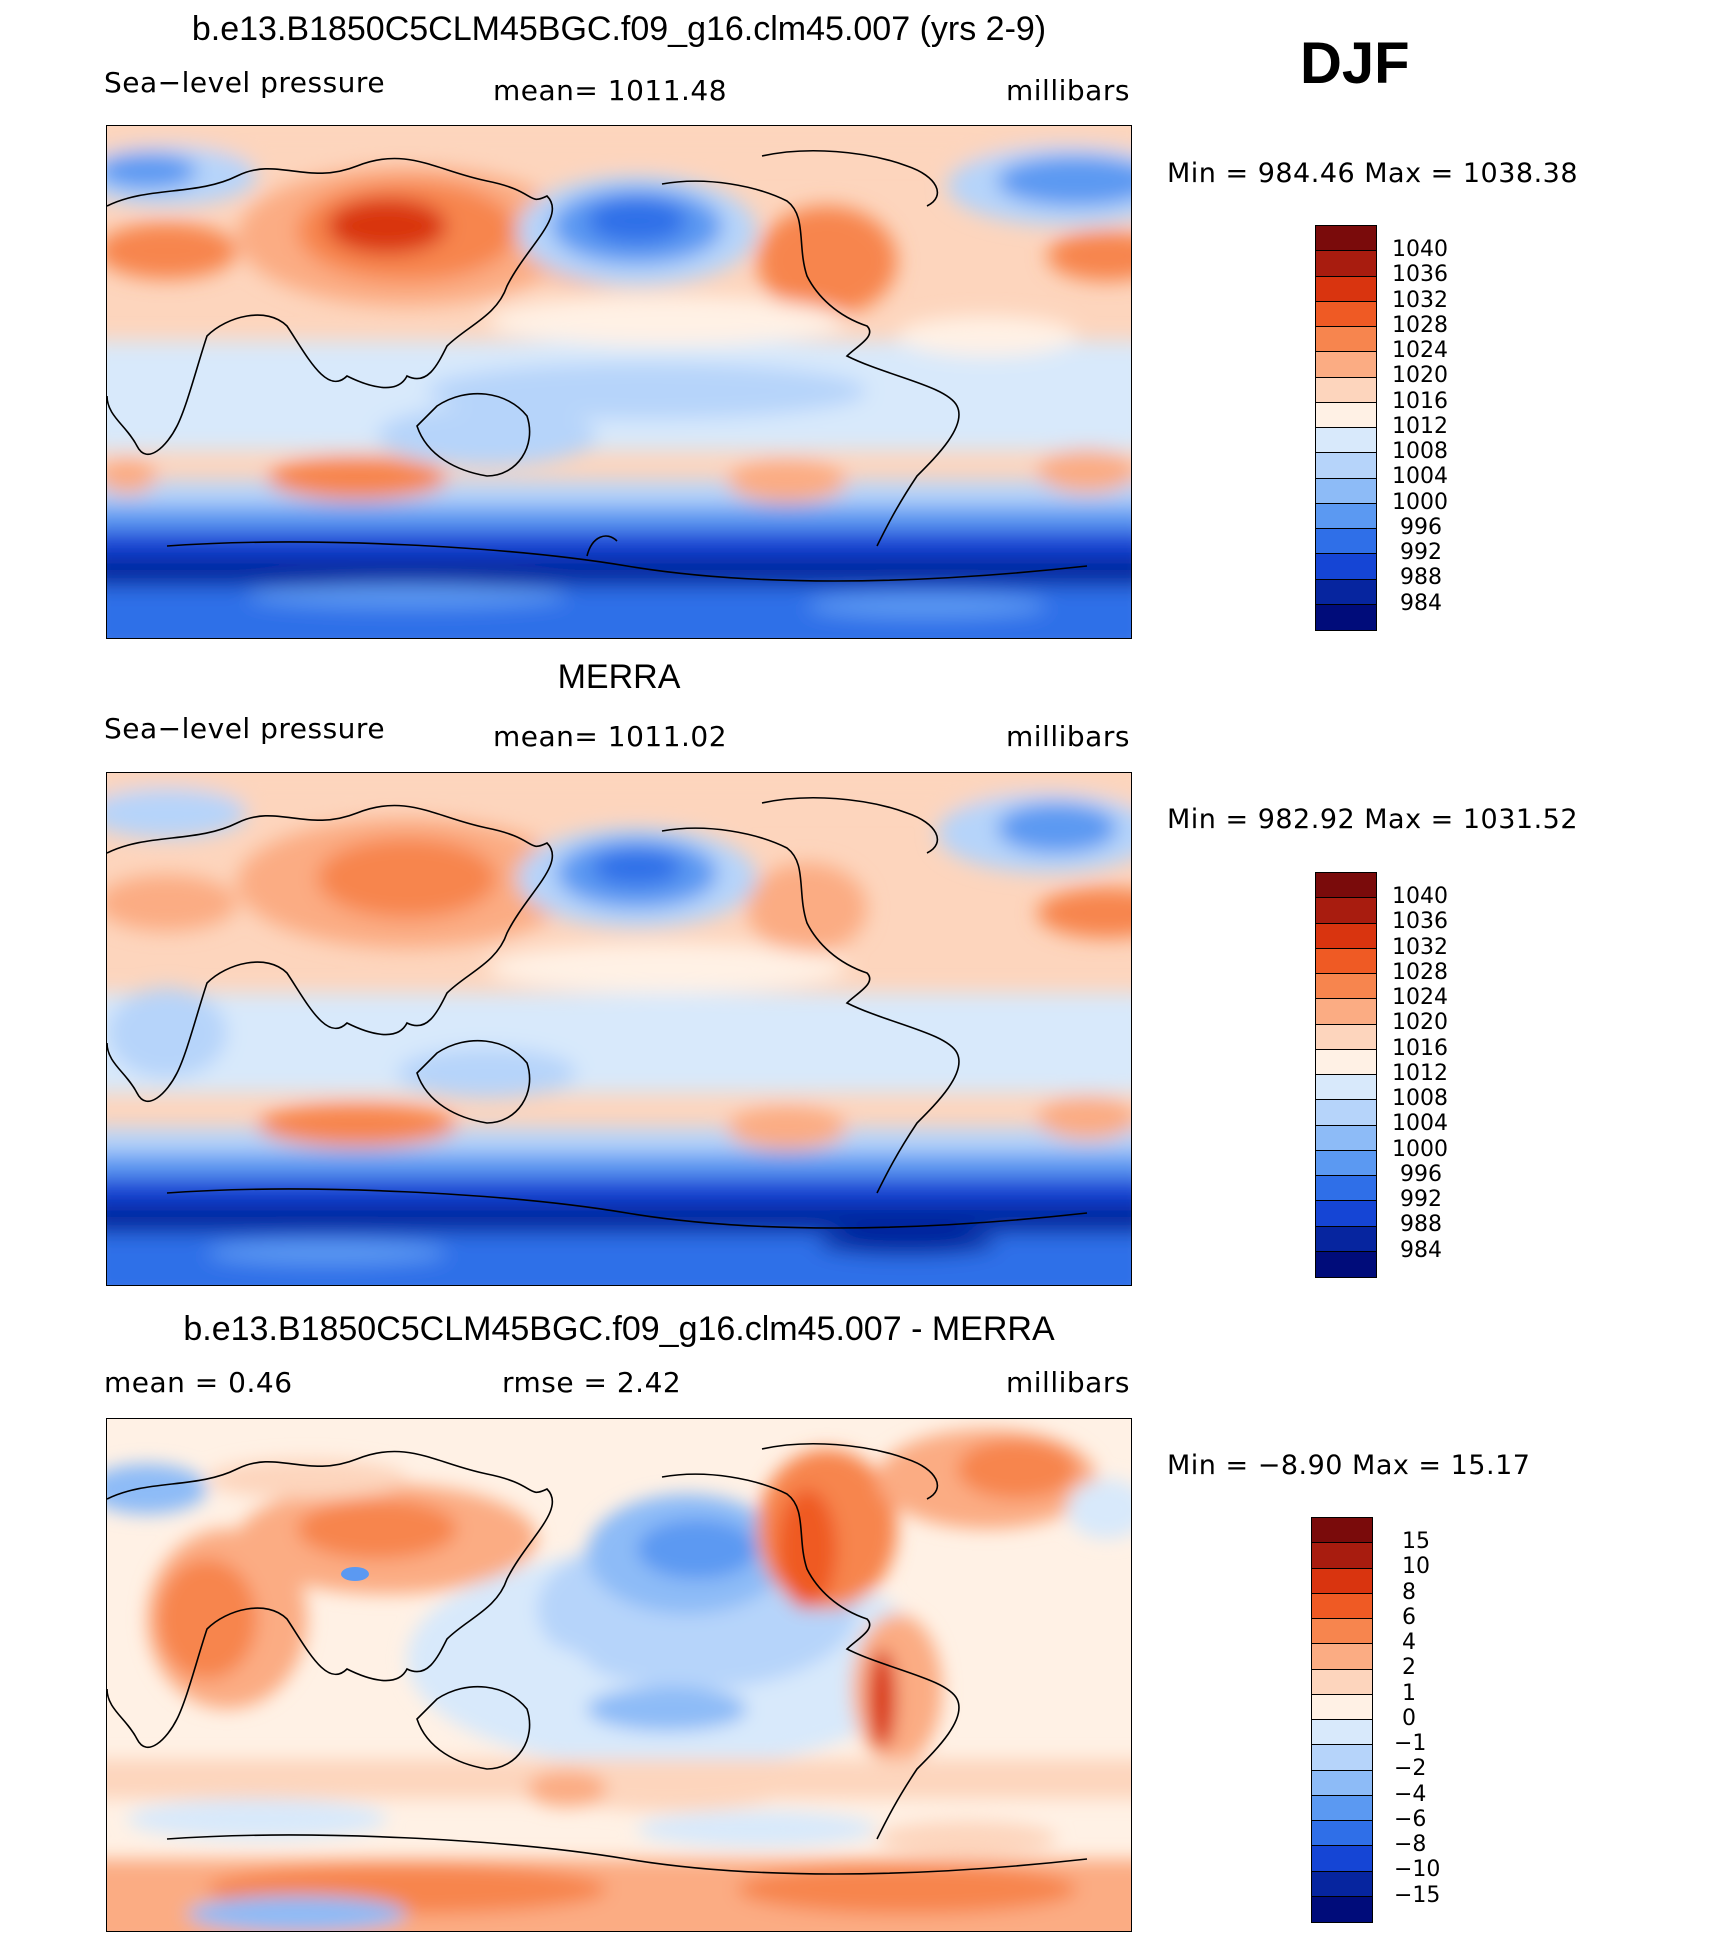 This screenshot has height=1941, width=1710. Describe the element at coordinates (1355, 63) in the screenshot. I see `season-label: DJF` at that location.